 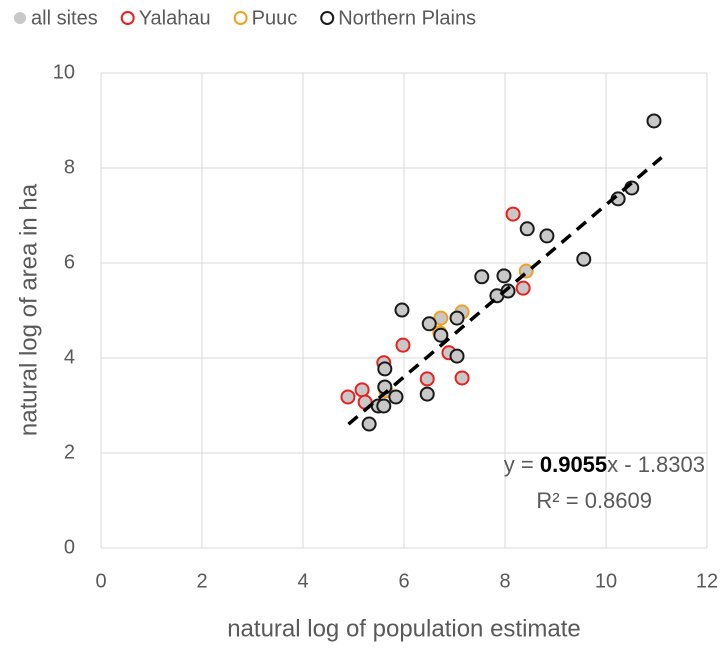 What do you see at coordinates (64, 18) in the screenshot?
I see `legend-label: all sites` at bounding box center [64, 18].